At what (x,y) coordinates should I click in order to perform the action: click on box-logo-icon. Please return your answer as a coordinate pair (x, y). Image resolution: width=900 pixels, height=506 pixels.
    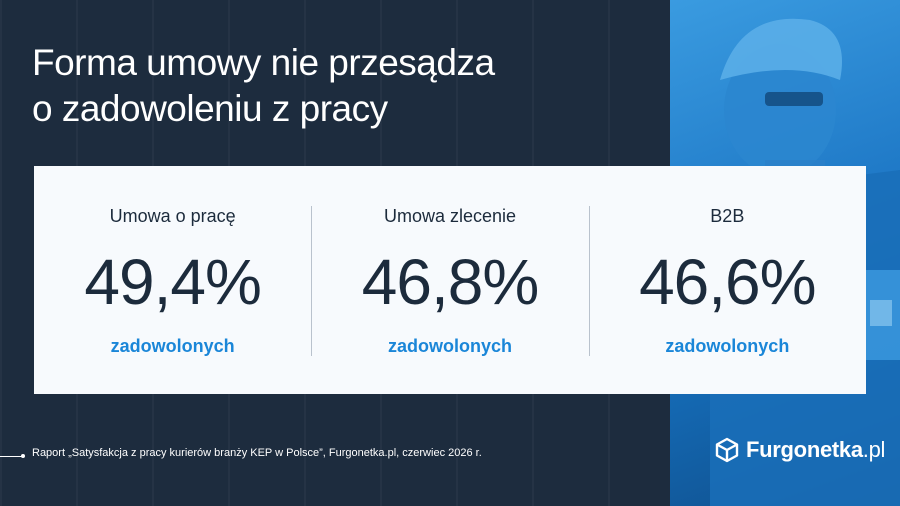
    Looking at the image, I should click on (727, 450).